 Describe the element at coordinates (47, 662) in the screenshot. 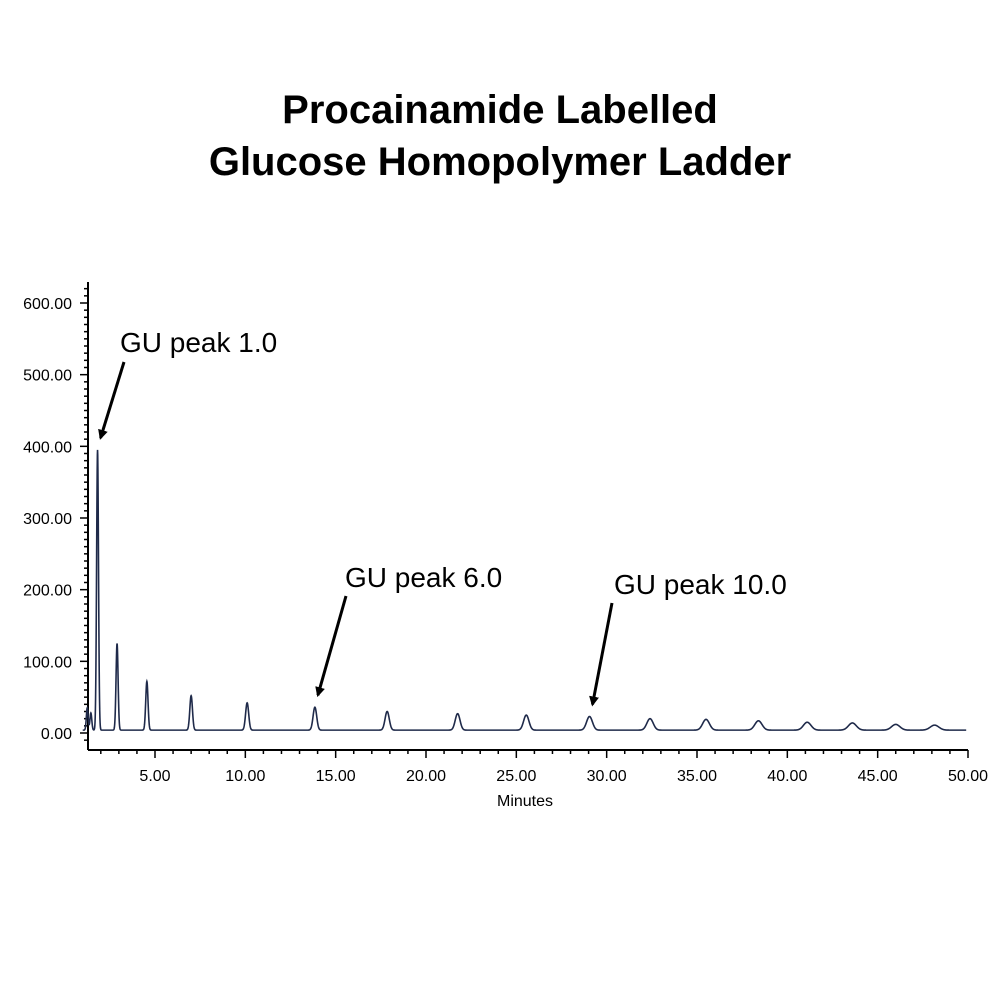

I see `y-tick-label: 100.00` at that location.